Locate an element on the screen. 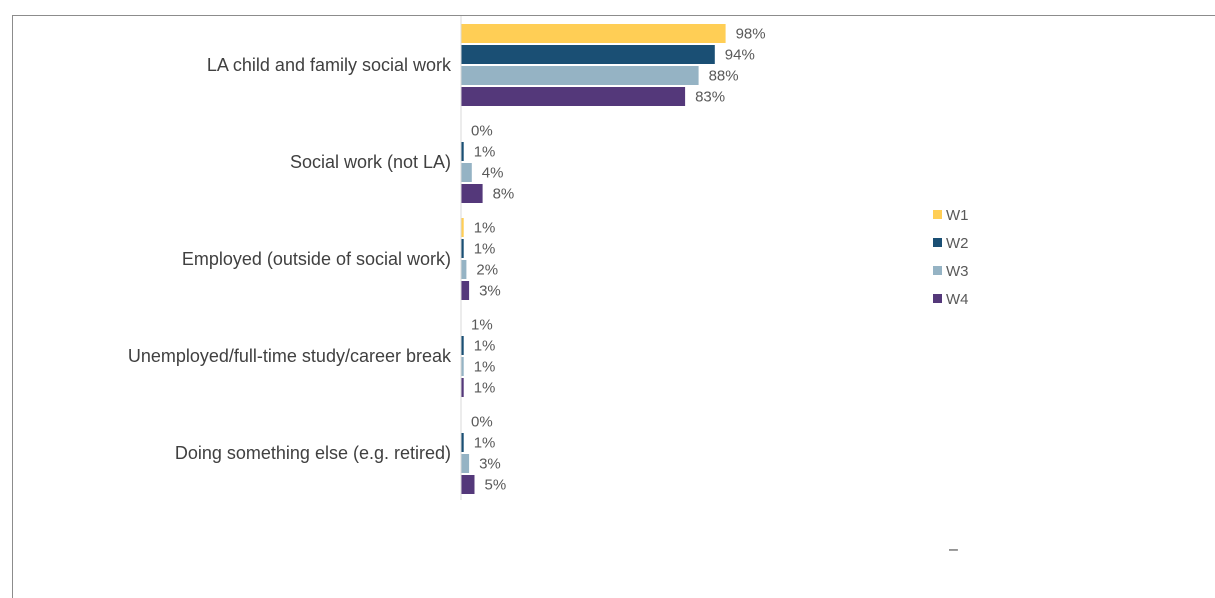  value-label: 2% is located at coordinates (487, 270).